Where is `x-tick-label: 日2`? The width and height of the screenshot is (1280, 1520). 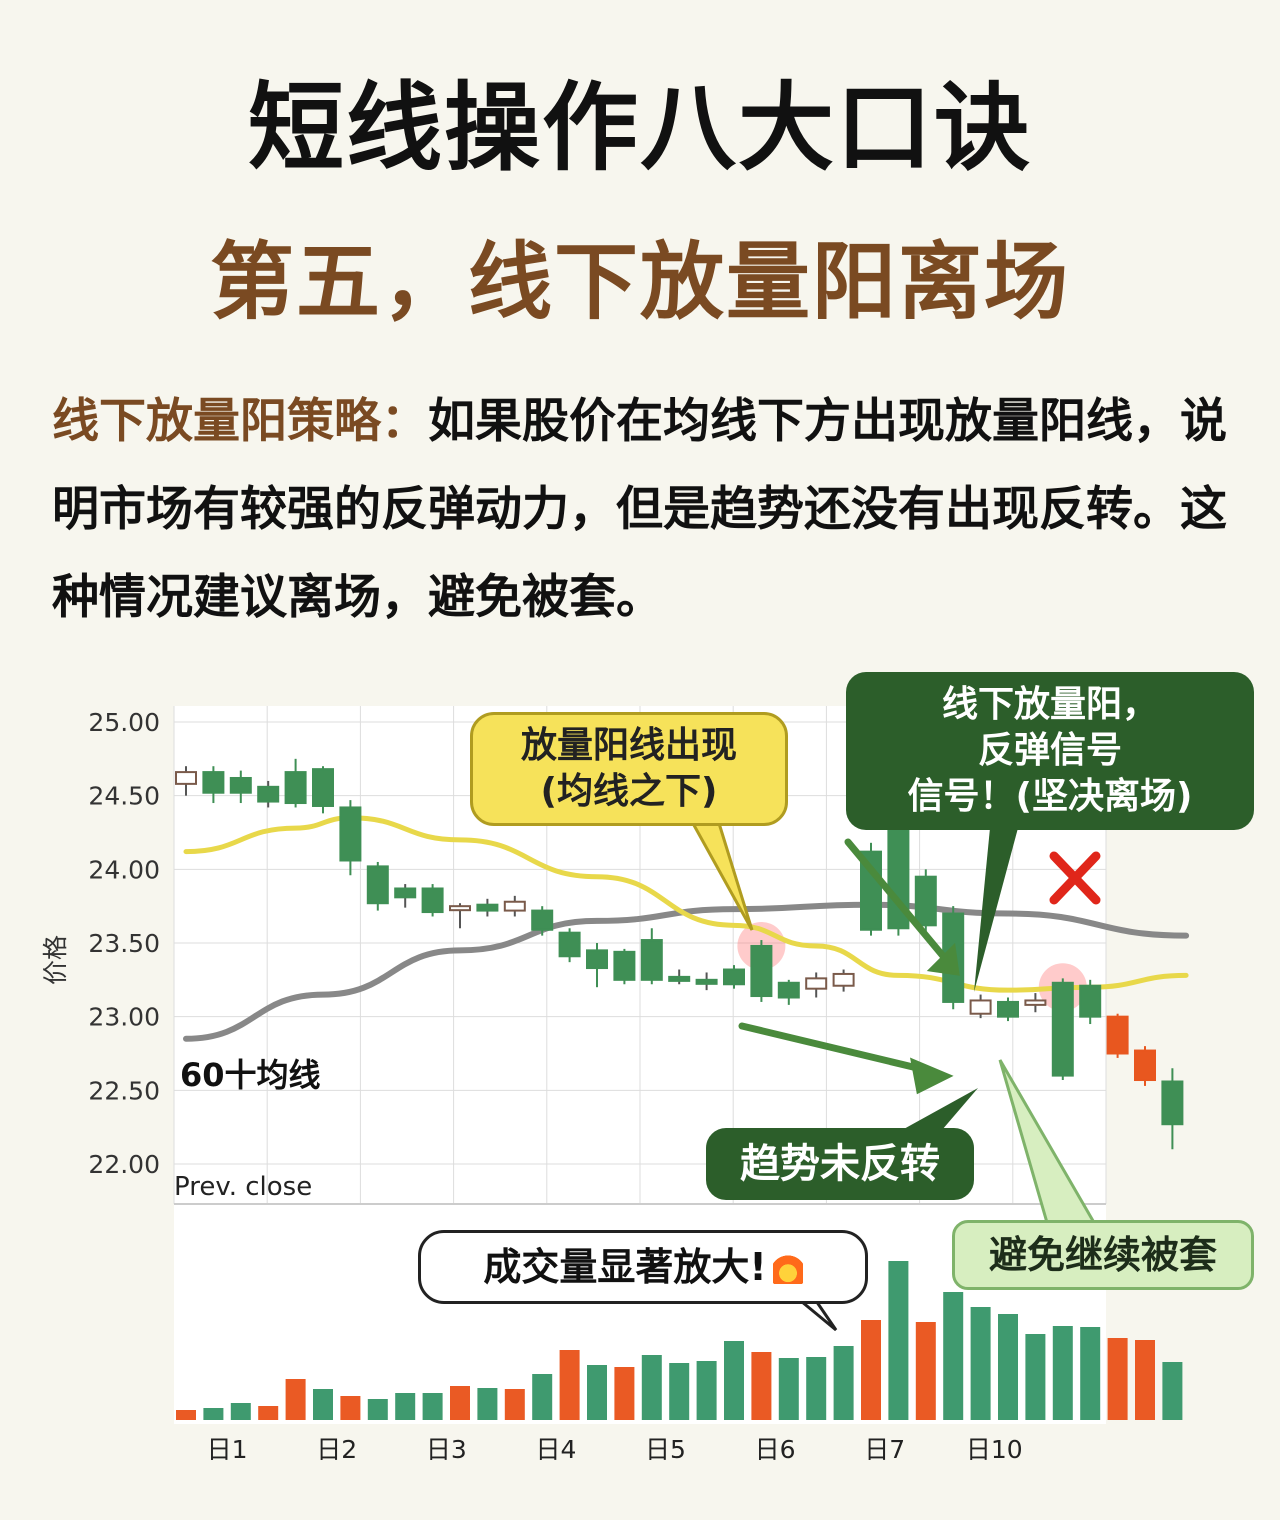
x-tick-label: 日2 is located at coordinates (336, 1449).